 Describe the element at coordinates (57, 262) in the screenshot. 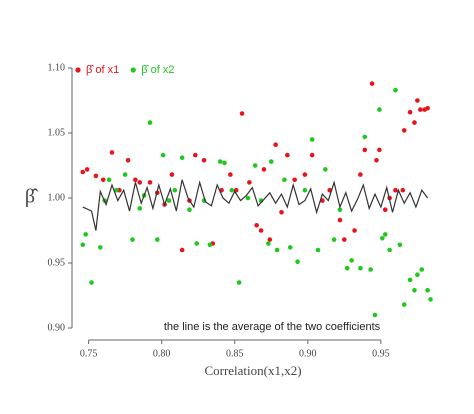

I see `y-tick-label: 0.95` at that location.